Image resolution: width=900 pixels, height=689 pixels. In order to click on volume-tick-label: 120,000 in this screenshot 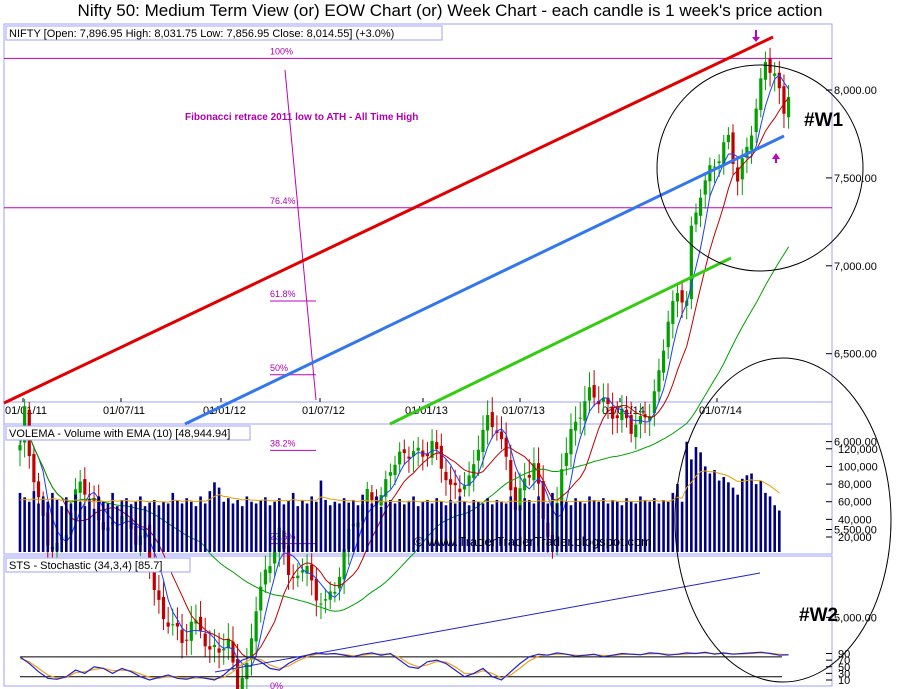, I will do `click(858, 450)`.